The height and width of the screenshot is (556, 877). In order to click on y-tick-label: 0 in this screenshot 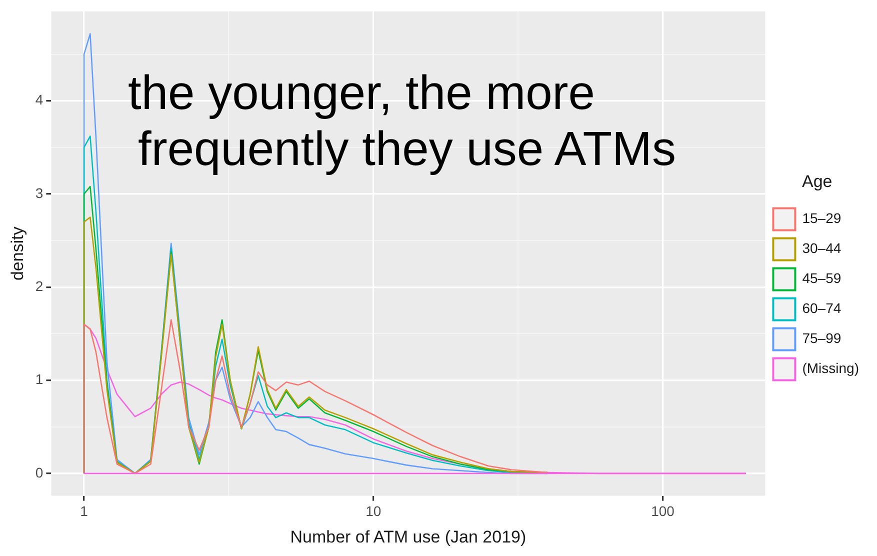, I will do `click(39, 472)`.